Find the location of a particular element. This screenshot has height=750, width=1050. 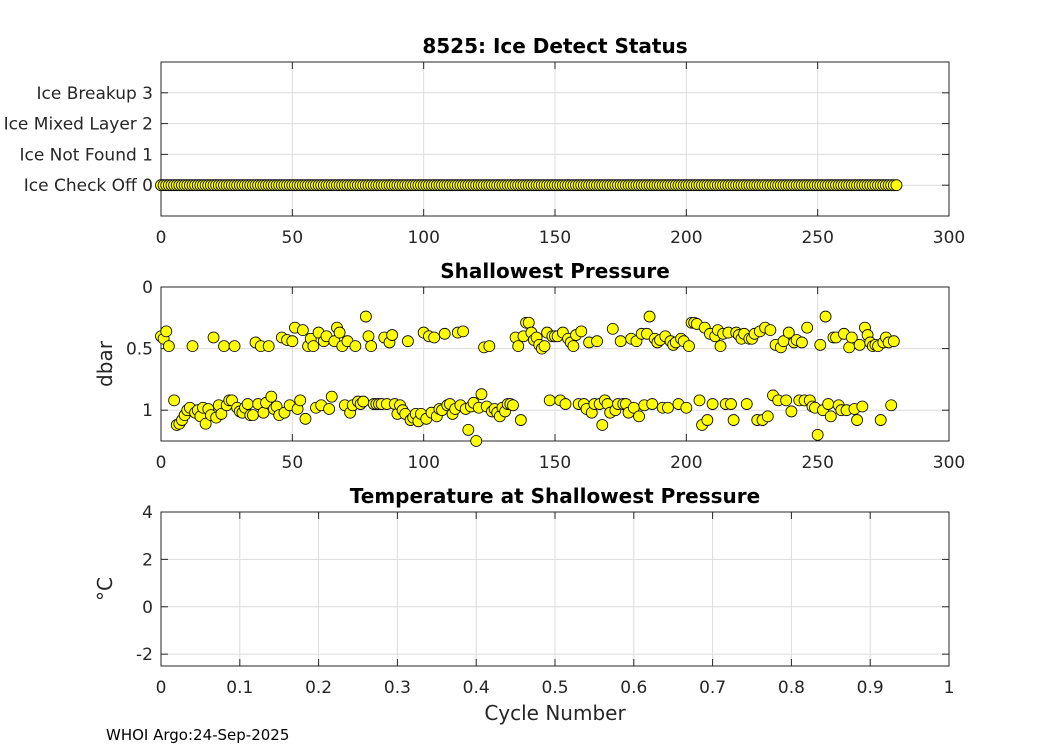

temperature-xtick-label-8: 0.8 is located at coordinates (791, 688).